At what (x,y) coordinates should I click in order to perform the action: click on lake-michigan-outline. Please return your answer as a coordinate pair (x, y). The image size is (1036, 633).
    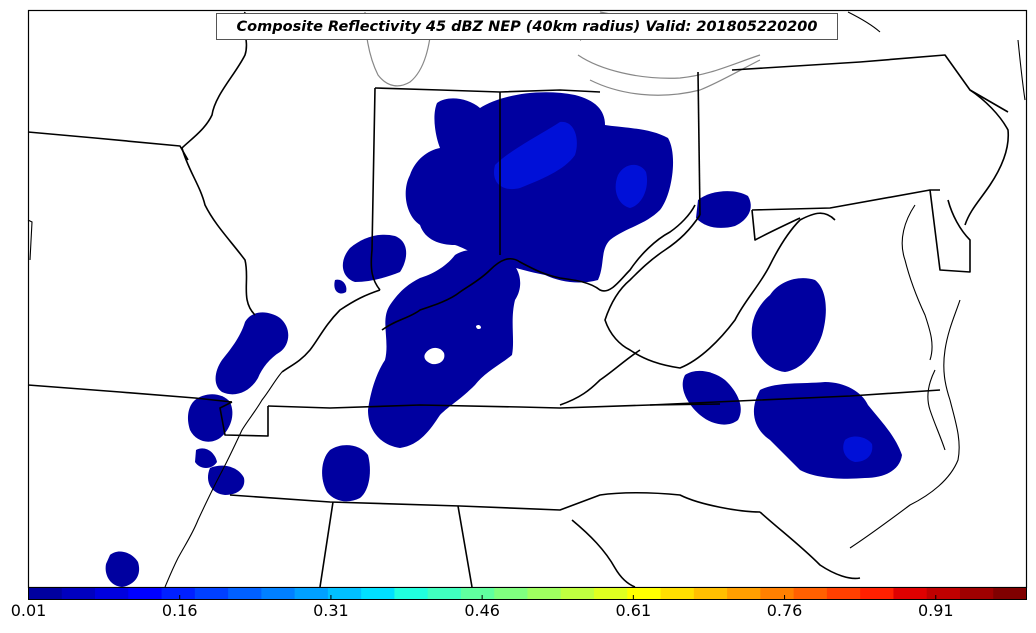
    Looking at the image, I should click on (398, 49).